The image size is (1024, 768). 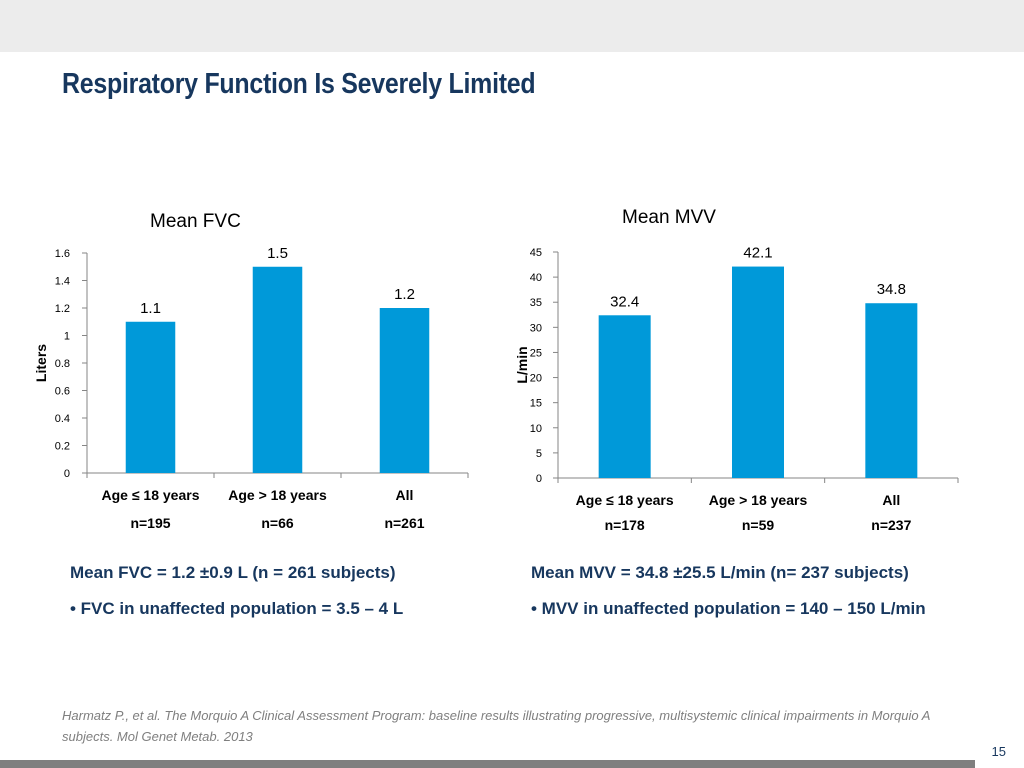 What do you see at coordinates (512, 26) in the screenshot?
I see `header-band` at bounding box center [512, 26].